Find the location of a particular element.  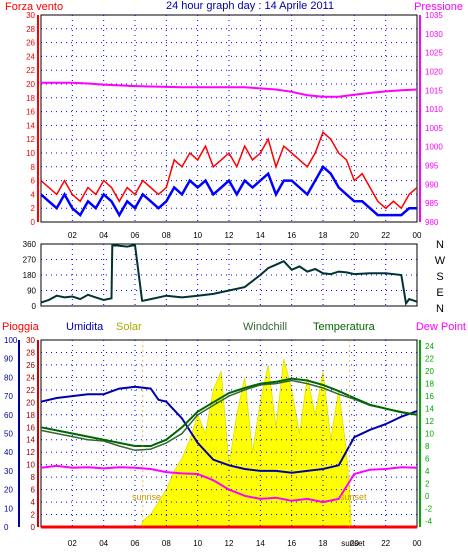

temp-right-tick-label: 2 is located at coordinates (427, 483).